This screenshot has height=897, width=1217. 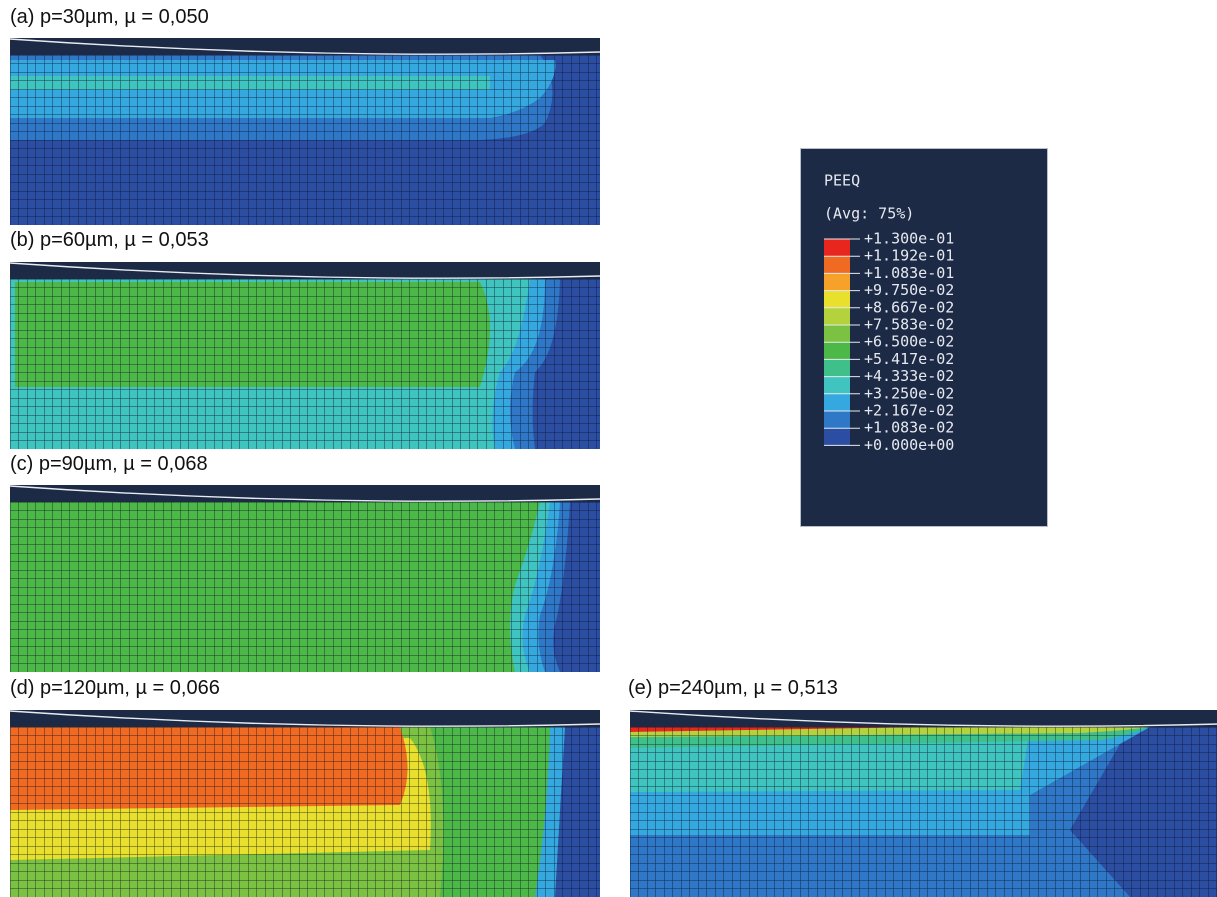 What do you see at coordinates (115, 688) in the screenshot?
I see `panel-label: (d) p=120µm, µ = 0,066` at bounding box center [115, 688].